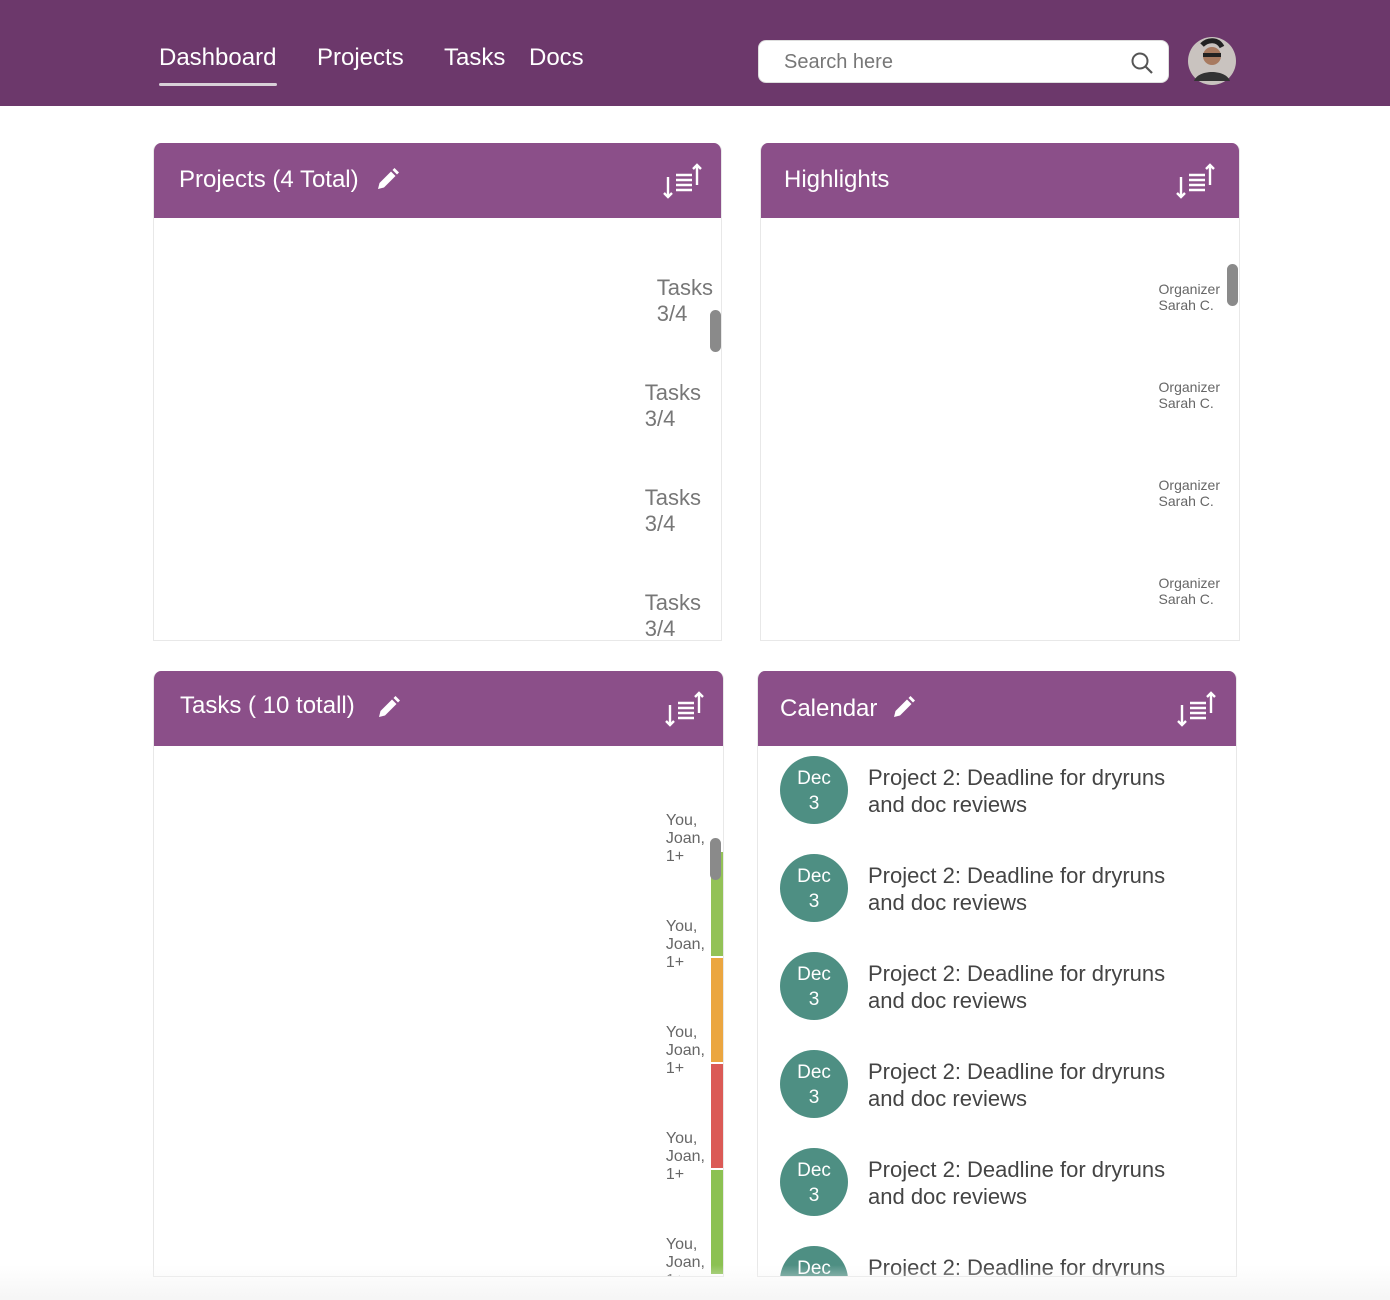 The image size is (1390, 1300). I want to click on panel-title: Tasks ( 10 totall), so click(267, 705).